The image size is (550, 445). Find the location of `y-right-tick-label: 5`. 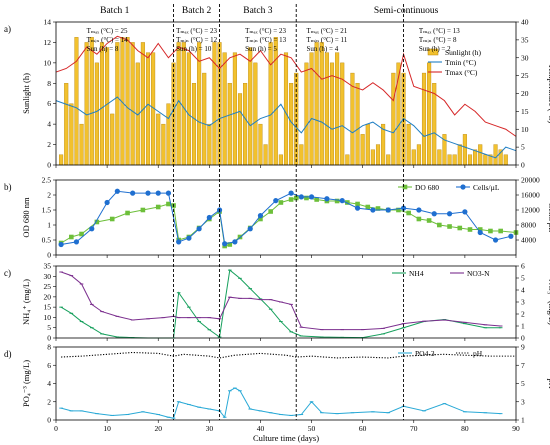

y-right-tick-label: 5 is located at coordinates (523, 278).